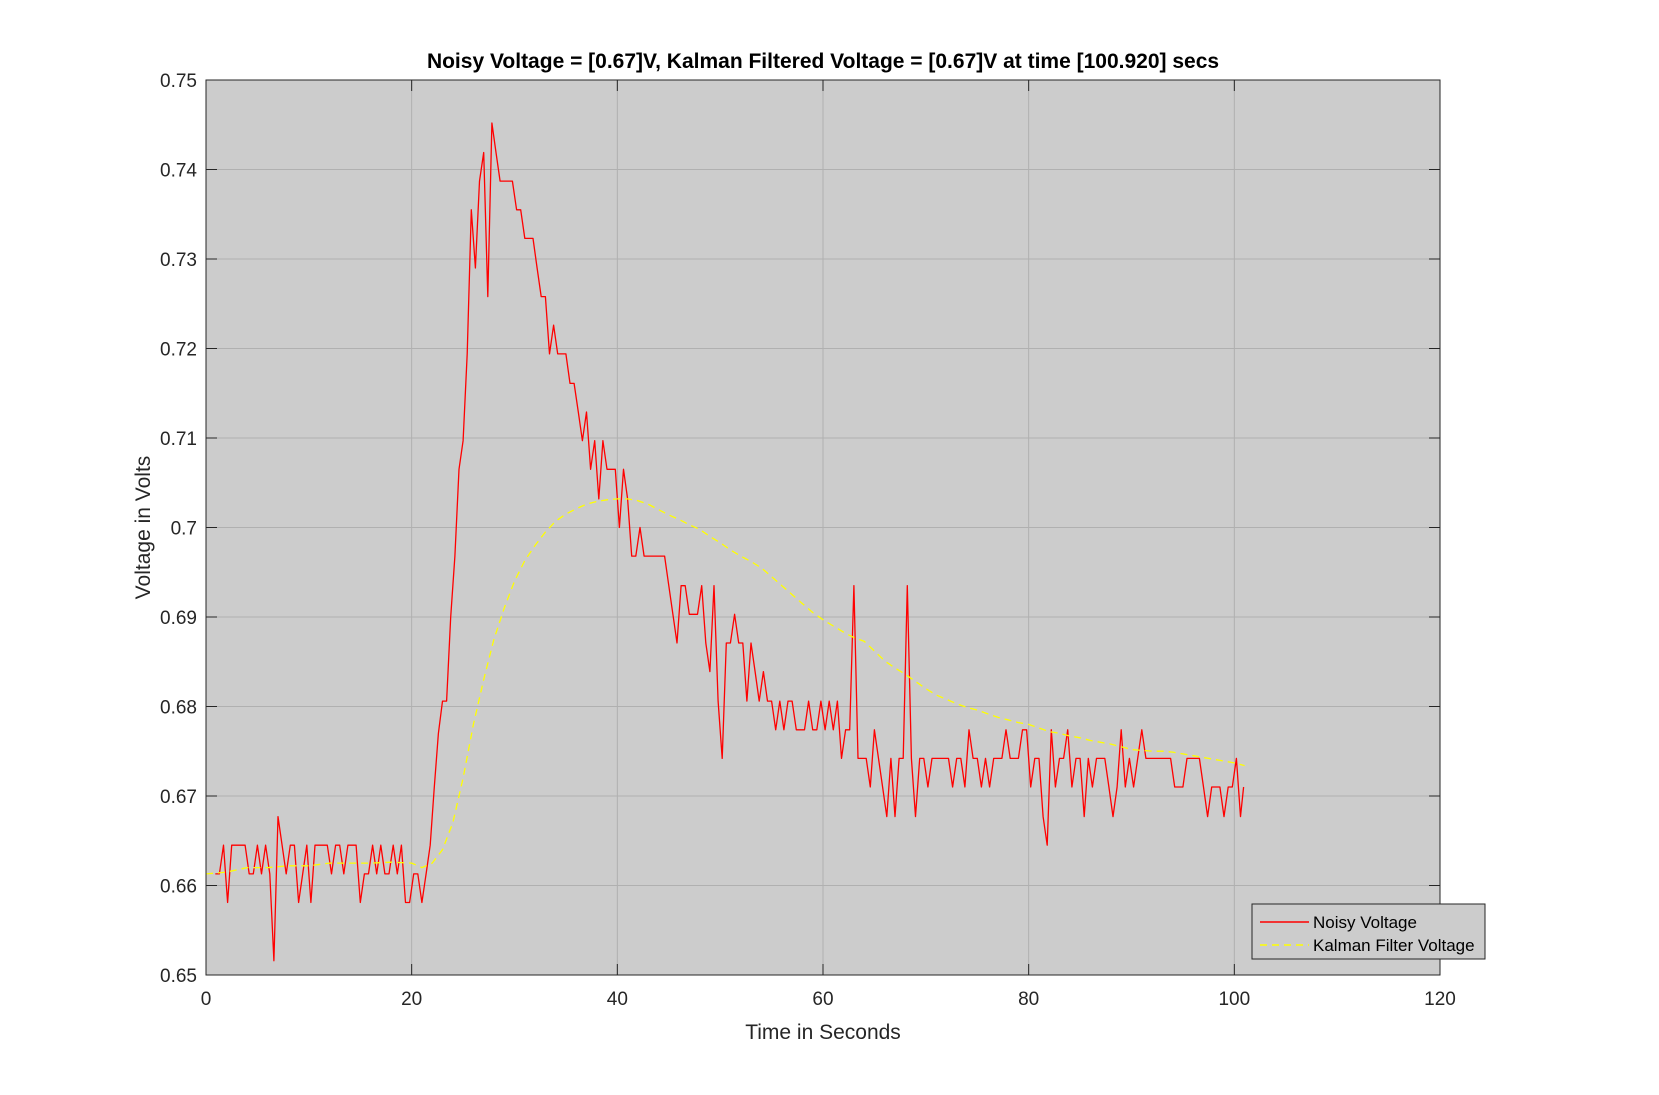 This screenshot has width=1659, height=1095. I want to click on y-axis-label: Voltage in Volts, so click(143, 528).